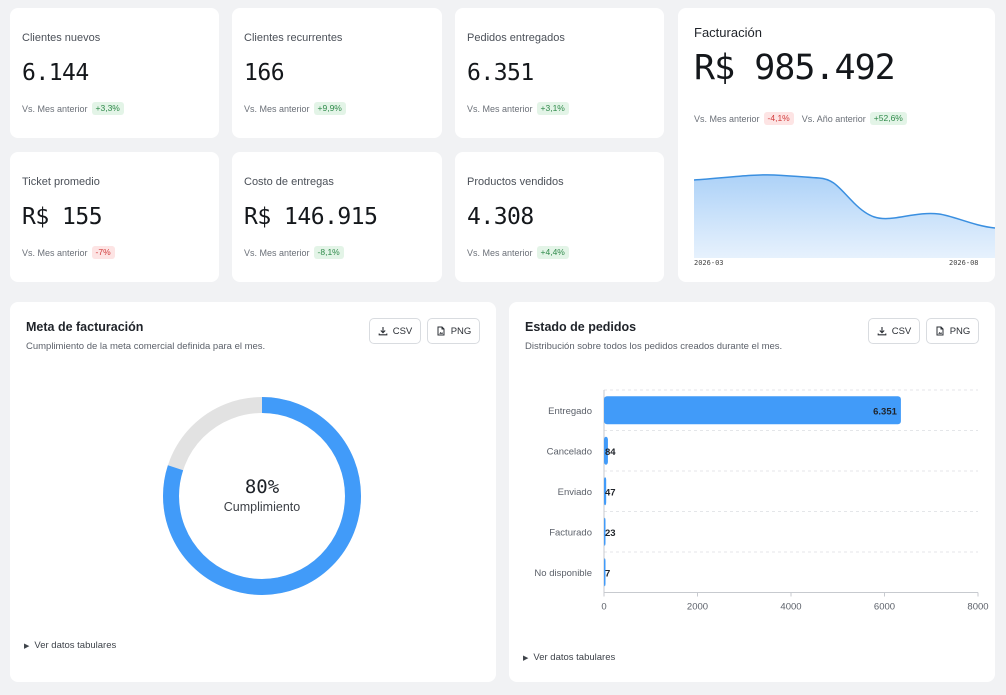 The height and width of the screenshot is (695, 1006). I want to click on x-tick-label: 4000, so click(790, 607).